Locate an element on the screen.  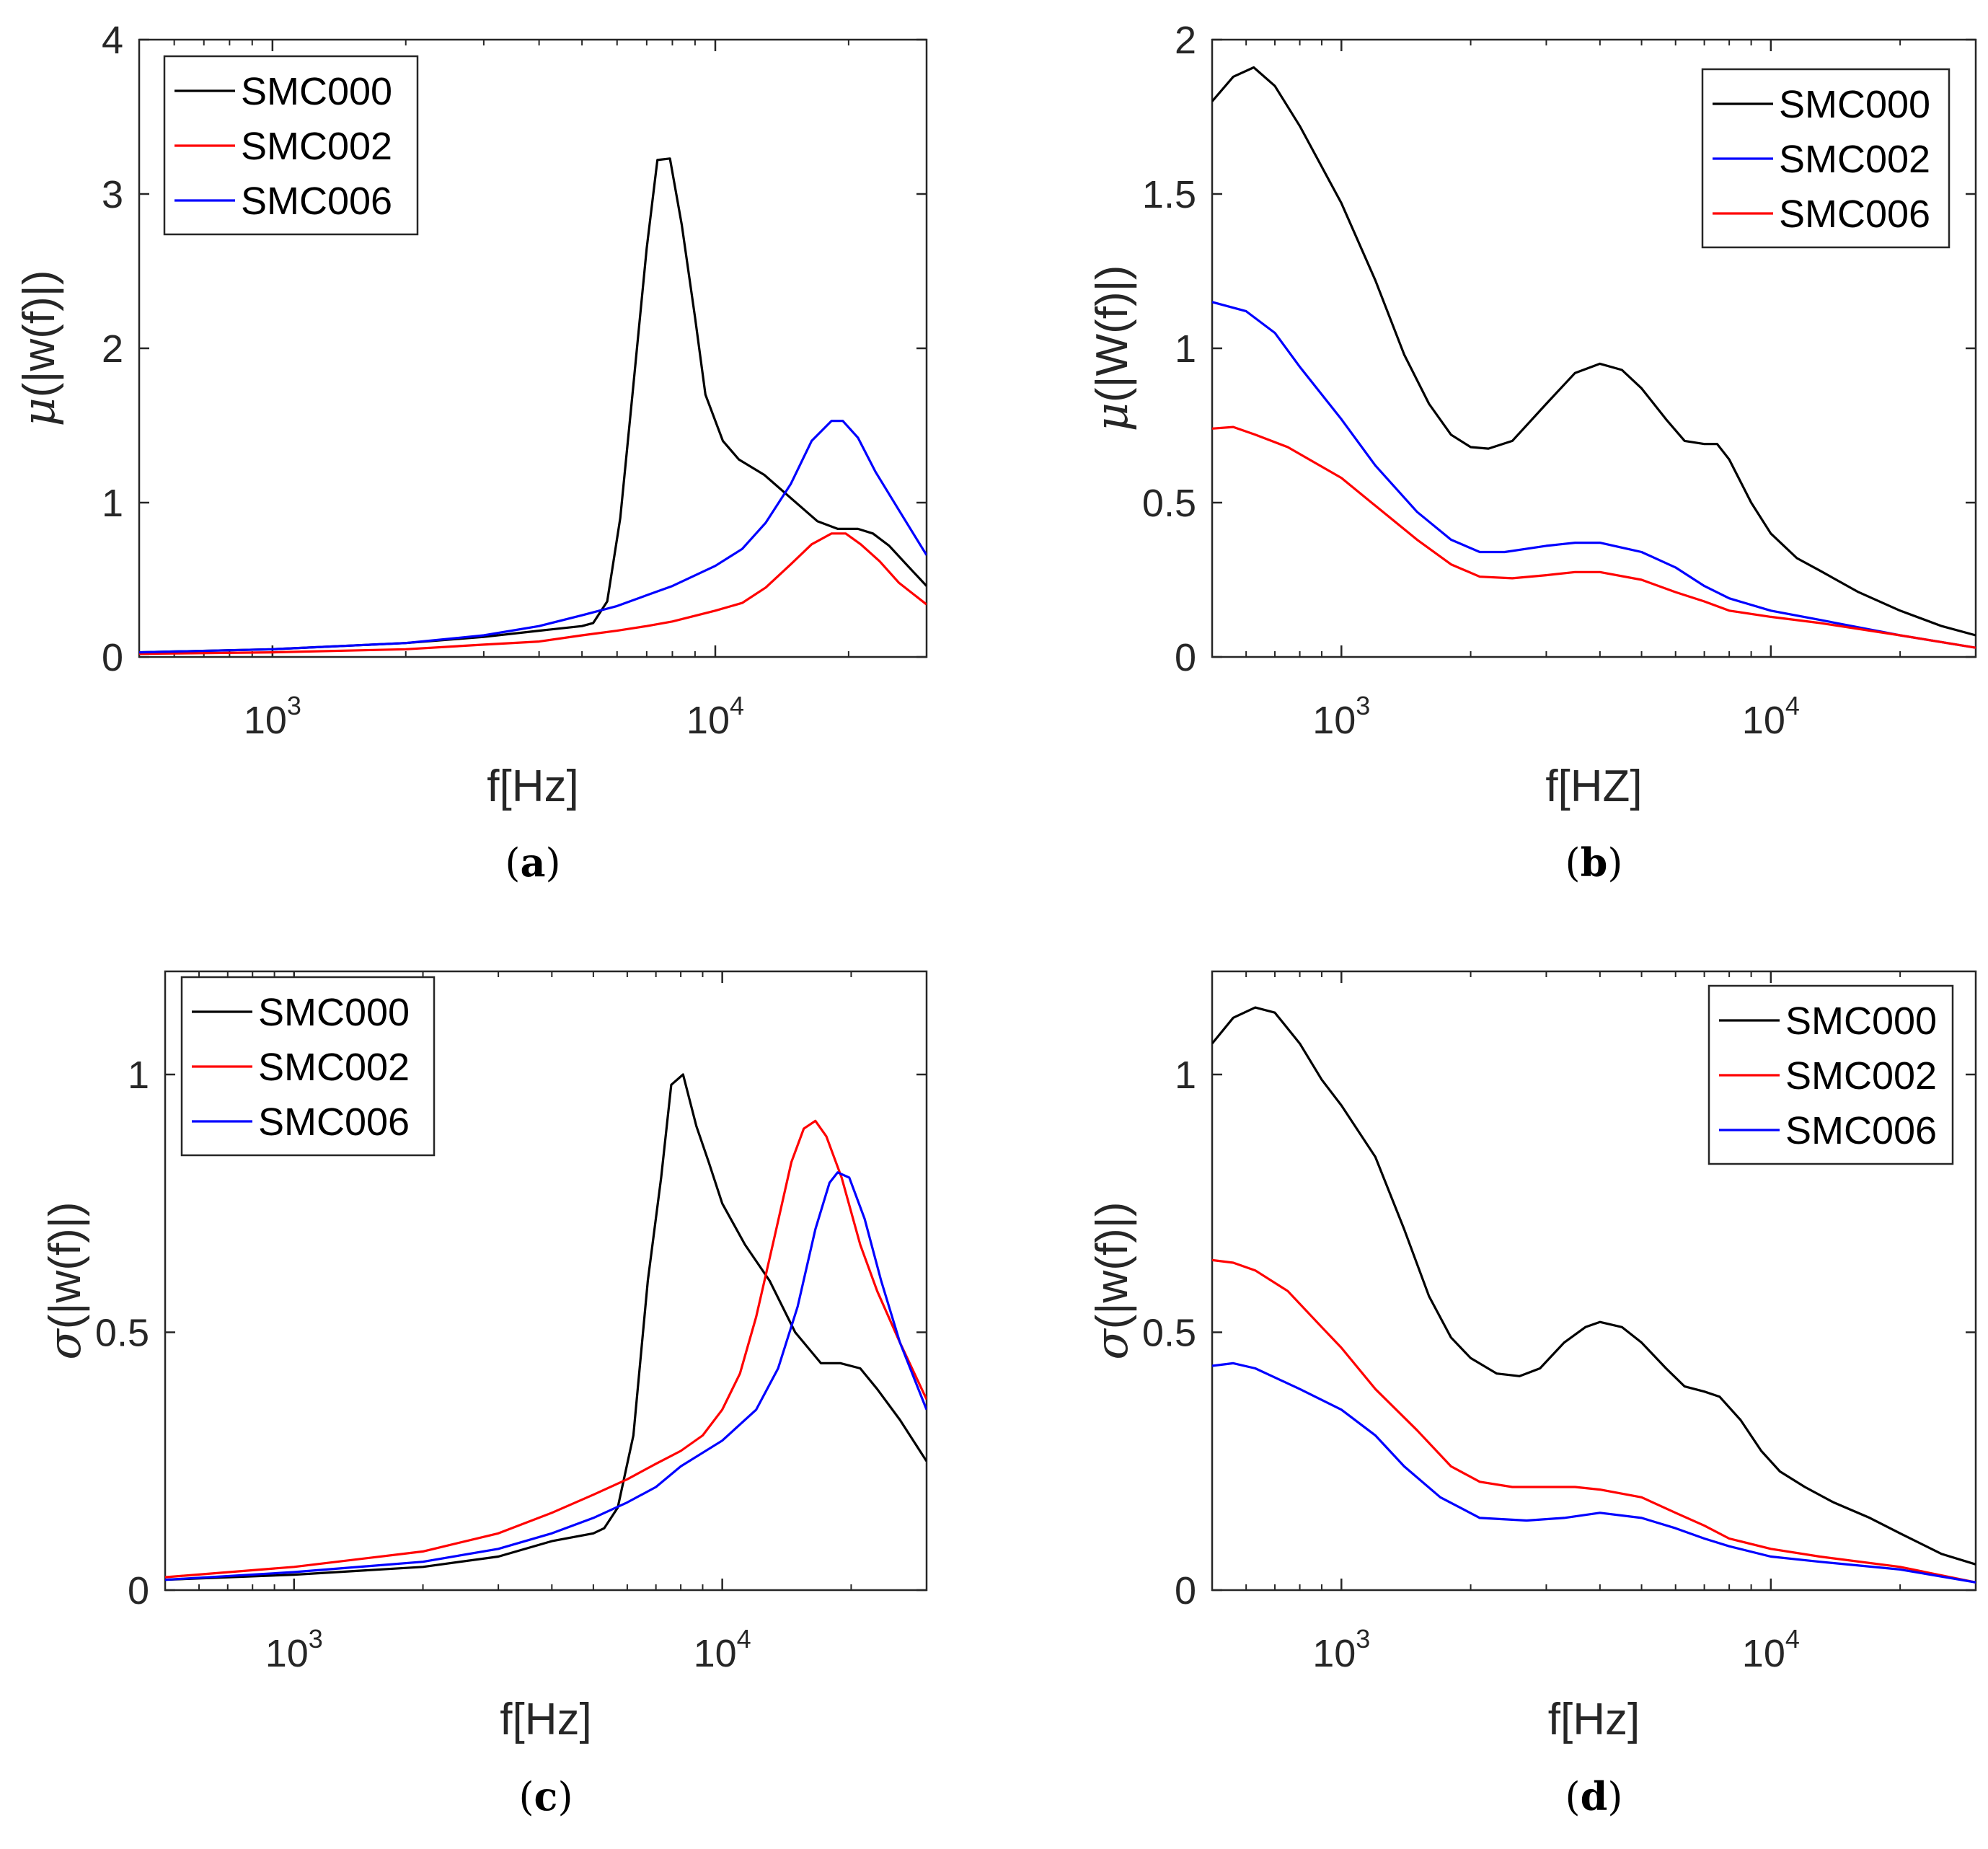
x-axis-label: f[HZ] is located at coordinates (1594, 786).